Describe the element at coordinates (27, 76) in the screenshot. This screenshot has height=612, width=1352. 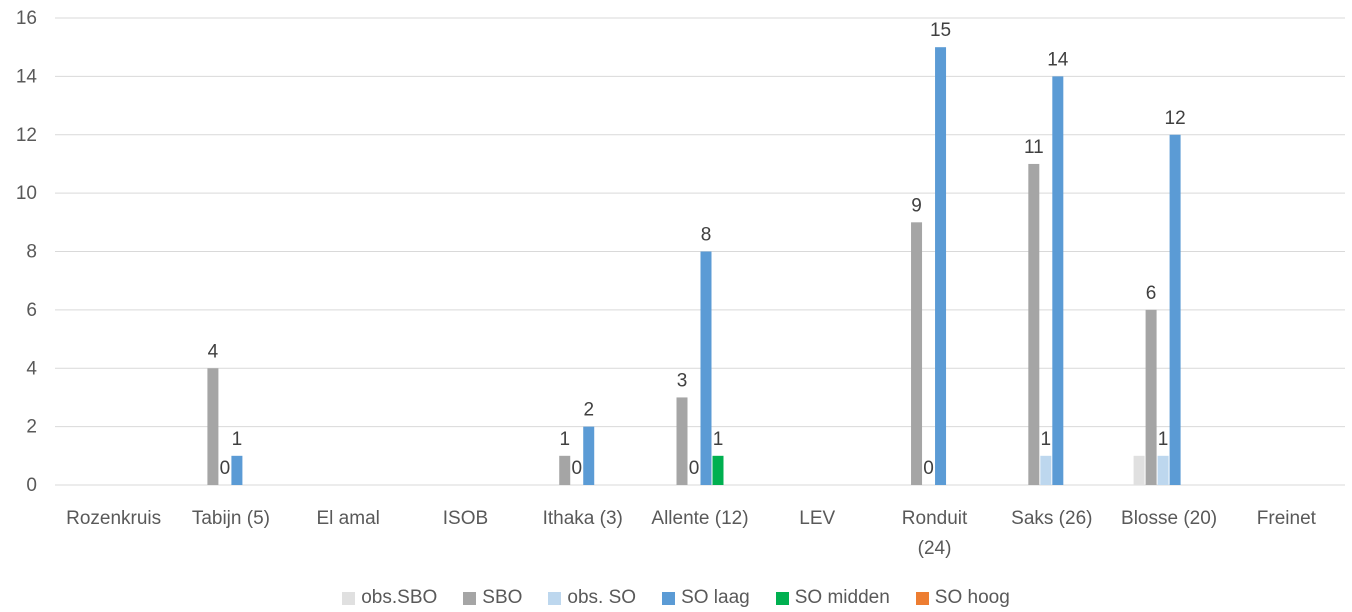
I see `y-tick-label: 14` at that location.